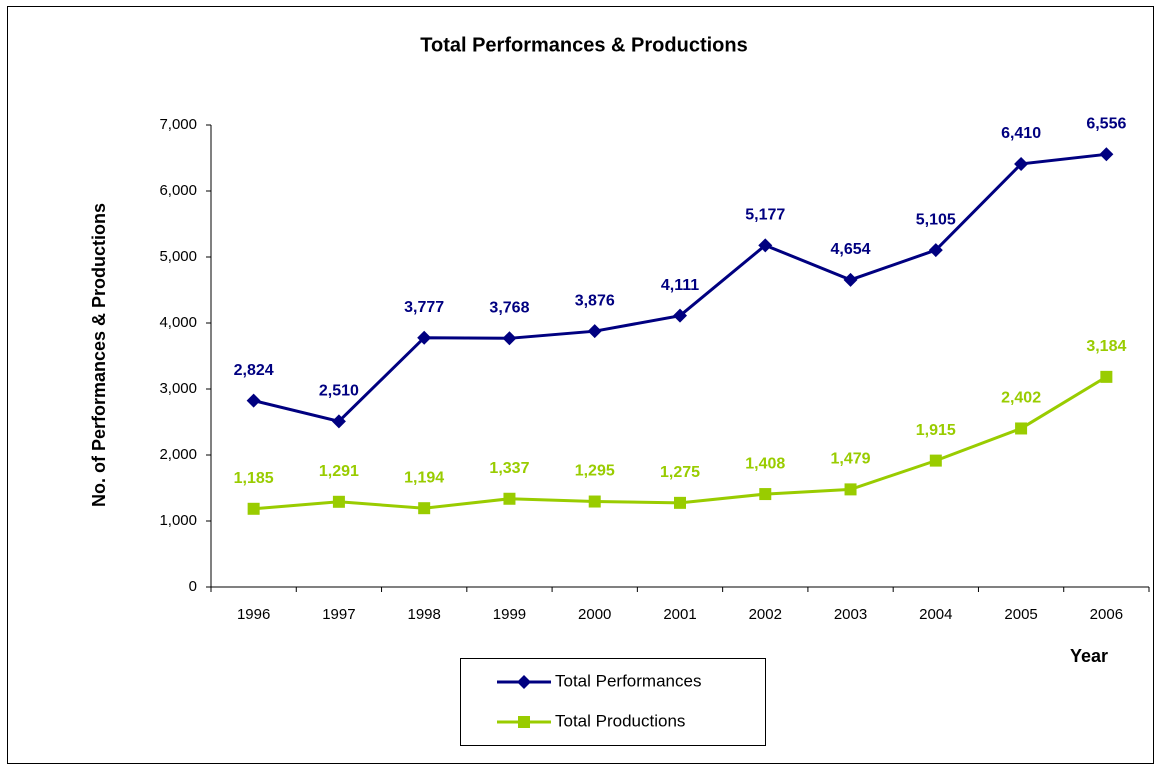  What do you see at coordinates (509, 308) in the screenshot?
I see `data-label: 3,768` at bounding box center [509, 308].